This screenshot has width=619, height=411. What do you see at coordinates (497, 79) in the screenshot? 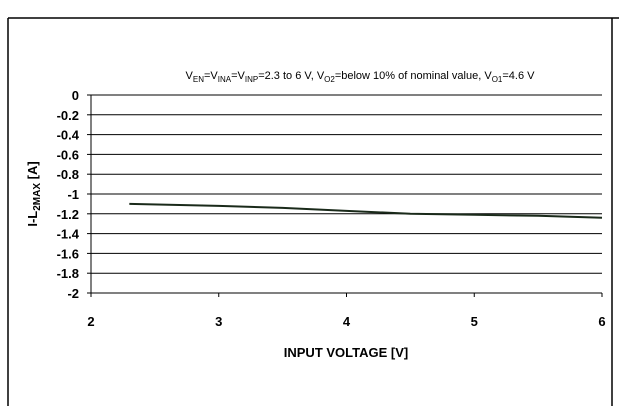
I see `title-subscript: O1` at bounding box center [497, 79].